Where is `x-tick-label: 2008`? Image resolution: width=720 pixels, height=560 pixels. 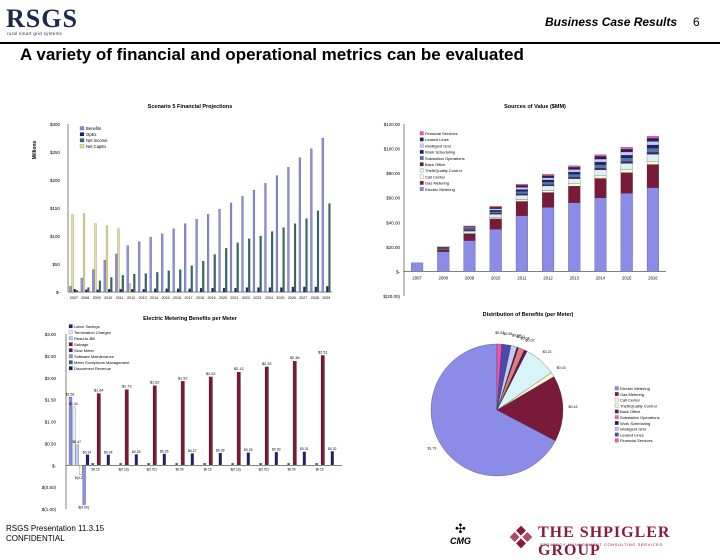
x-tick-label: 2008 is located at coordinates (444, 277).